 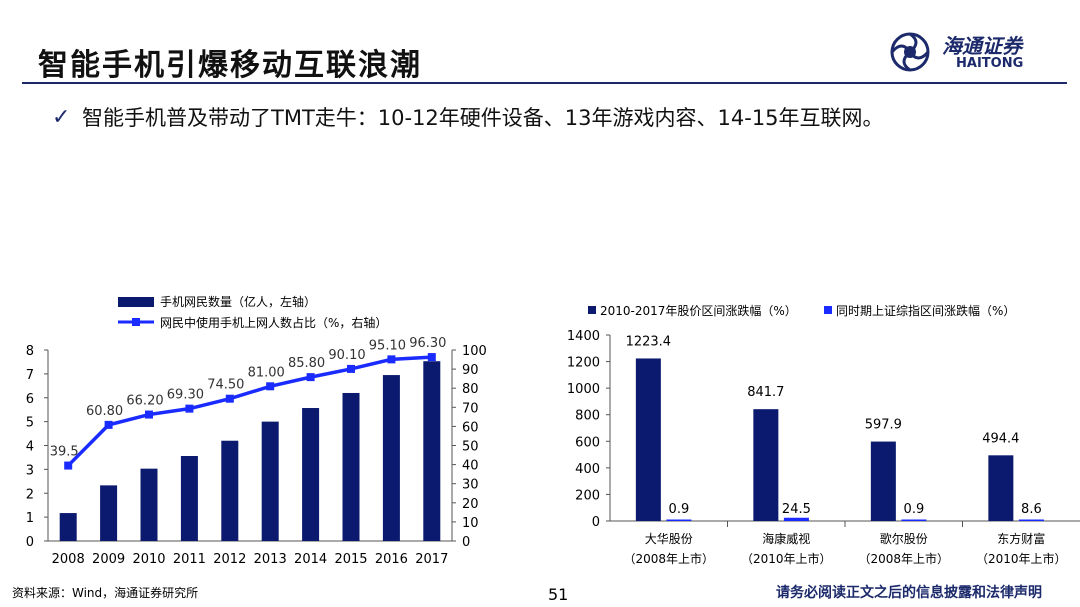 I want to click on legend-swatch-index, so click(x=828, y=310).